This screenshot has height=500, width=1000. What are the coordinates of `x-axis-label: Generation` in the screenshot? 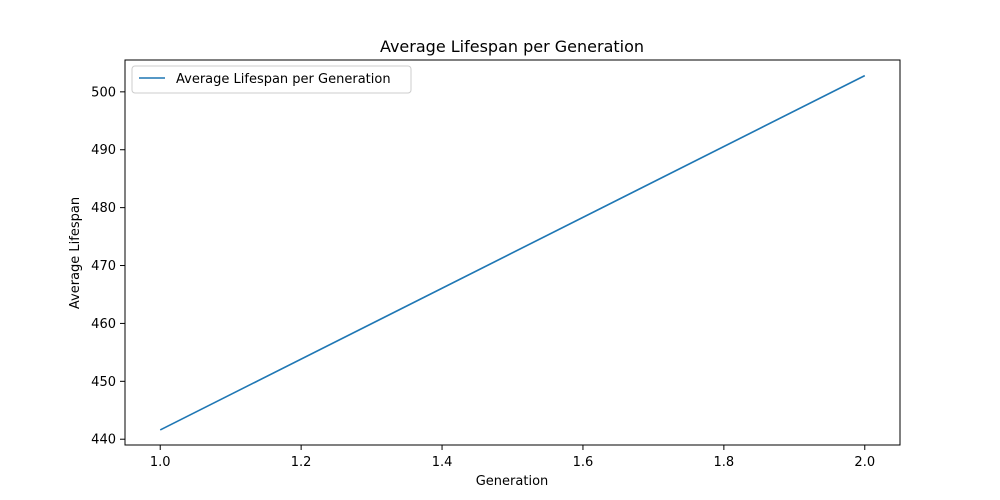 It's located at (512, 481).